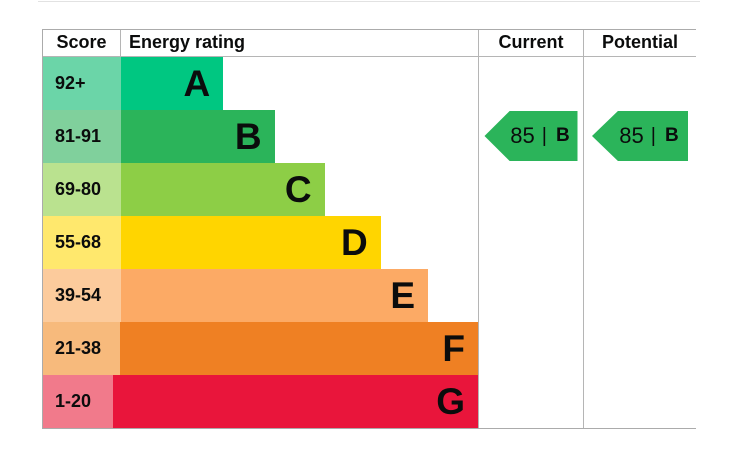  I want to click on band-bar: G, so click(295, 401).